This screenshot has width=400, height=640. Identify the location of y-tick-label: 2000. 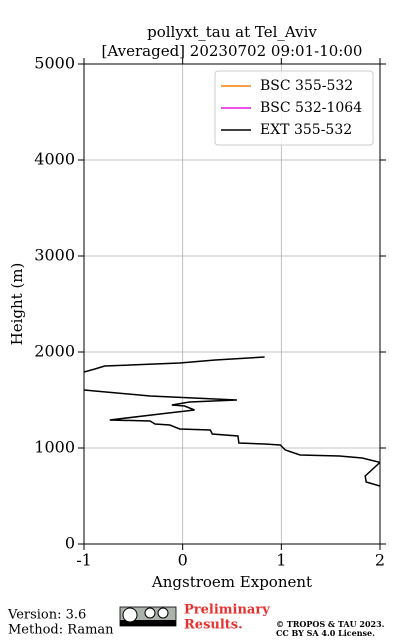
(54, 351).